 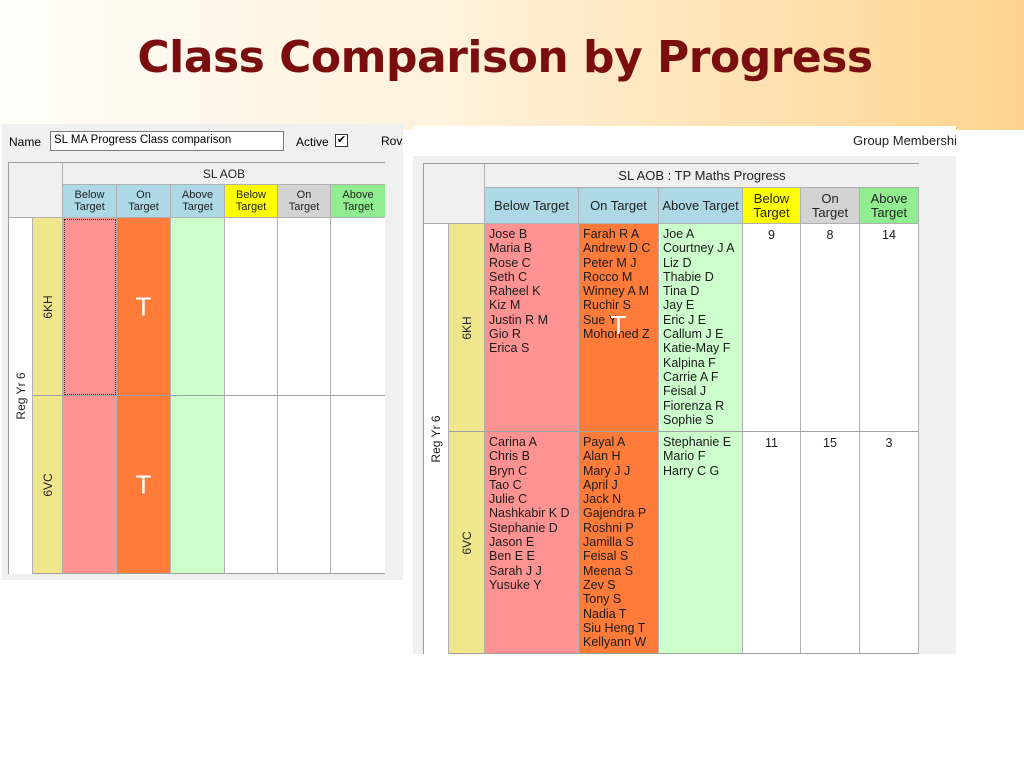 I want to click on student-name: Sarah J J, so click(x=515, y=570).